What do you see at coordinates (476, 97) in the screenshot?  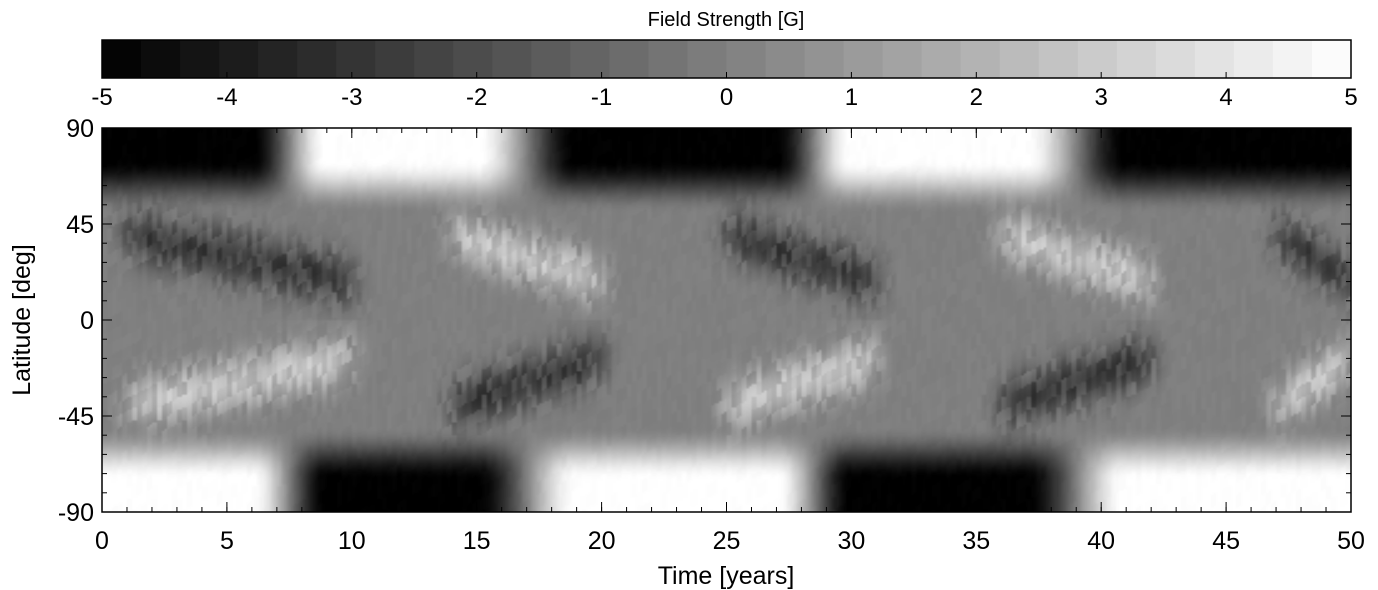 I see `colorbar-tick-label: -2` at bounding box center [476, 97].